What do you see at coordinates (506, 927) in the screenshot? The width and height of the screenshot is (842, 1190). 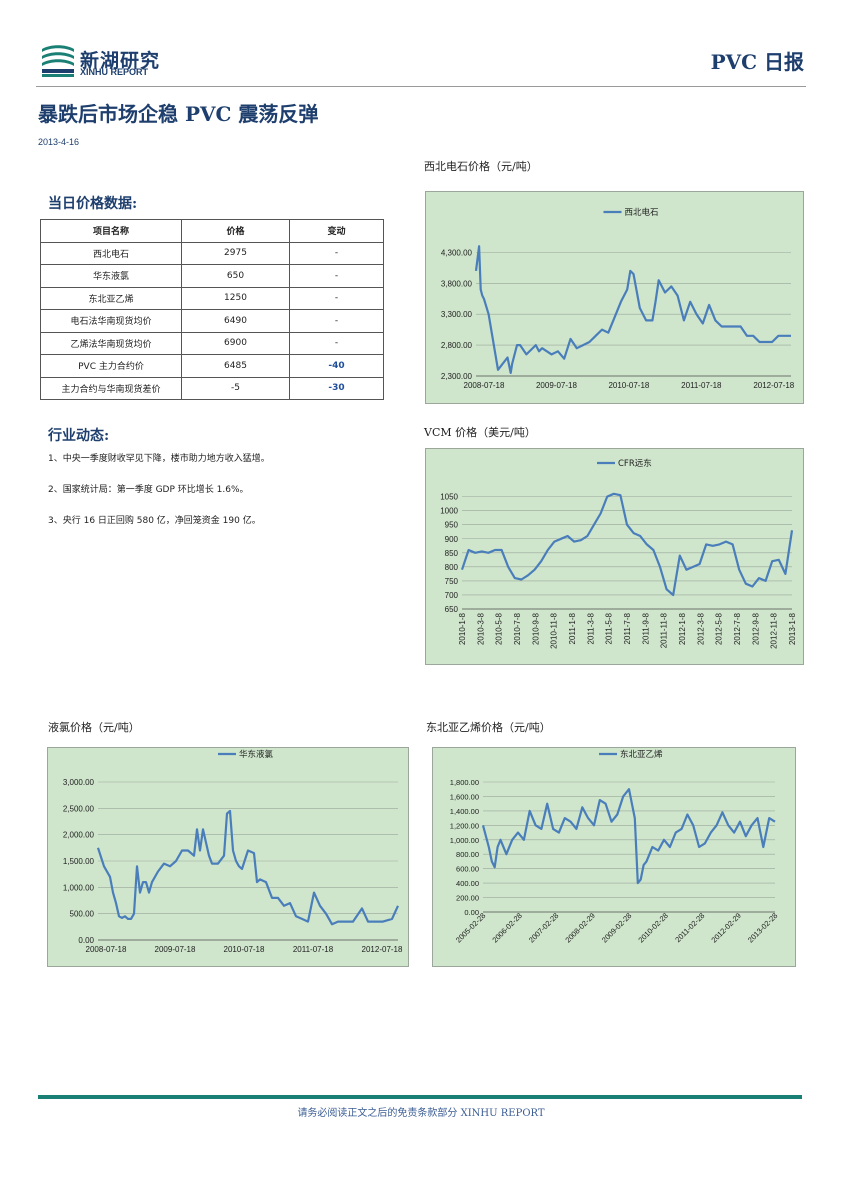 I see `x-tick-label: 2006-02-28` at bounding box center [506, 927].